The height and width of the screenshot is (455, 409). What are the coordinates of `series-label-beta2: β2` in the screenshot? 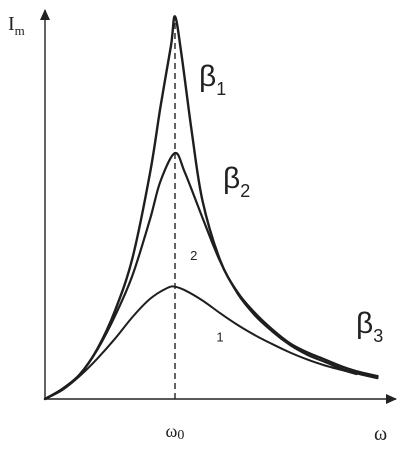 It's located at (236, 181).